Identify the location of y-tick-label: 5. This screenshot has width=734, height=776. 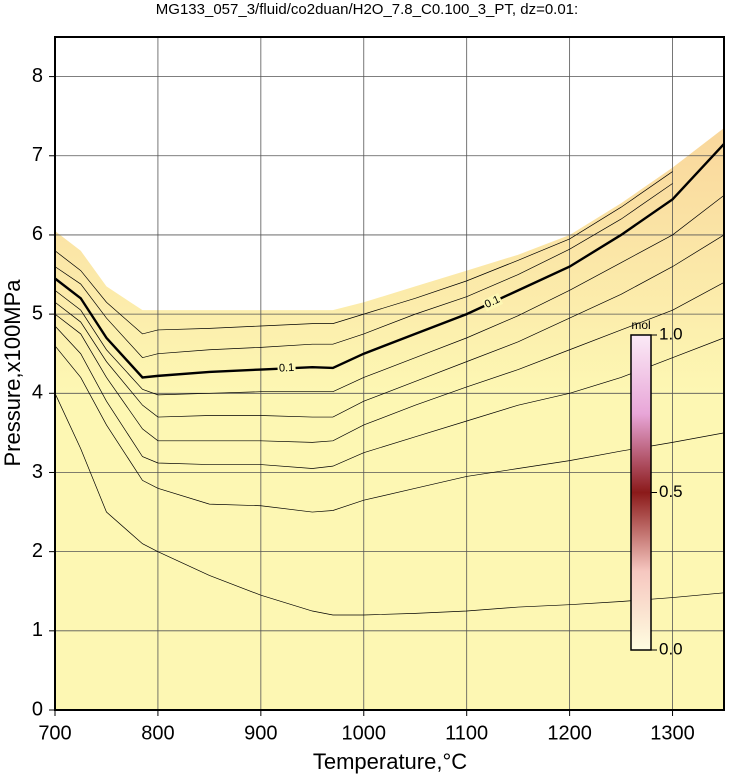
(37, 313).